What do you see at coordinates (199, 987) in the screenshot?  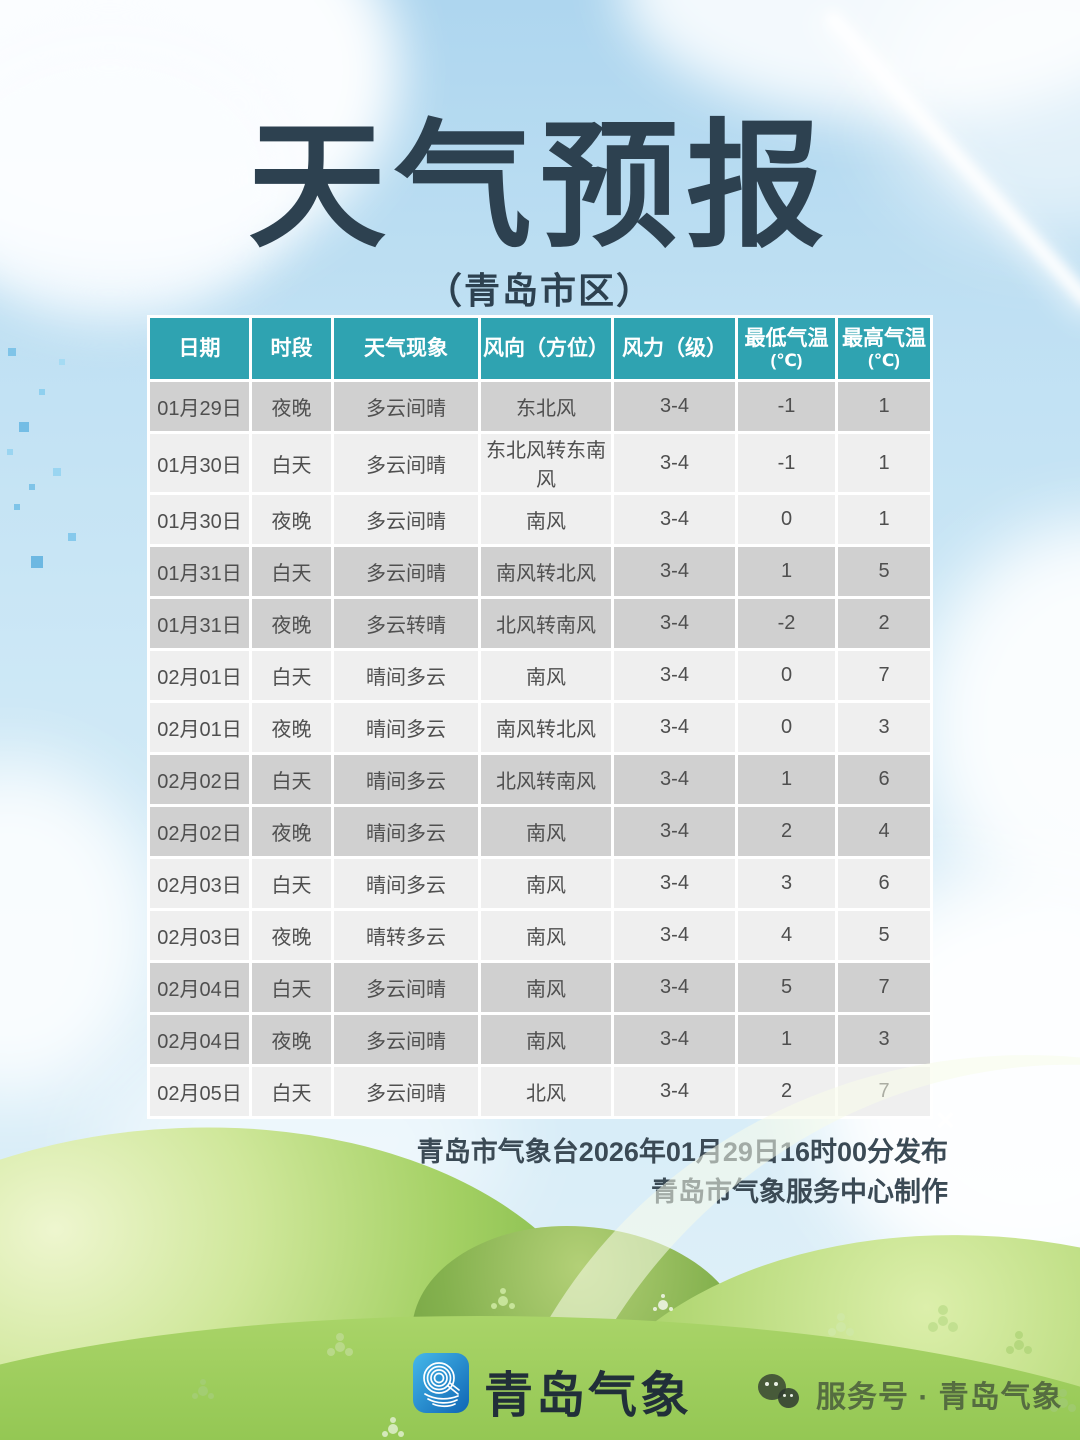 I see `cell-date: 02月04日` at bounding box center [199, 987].